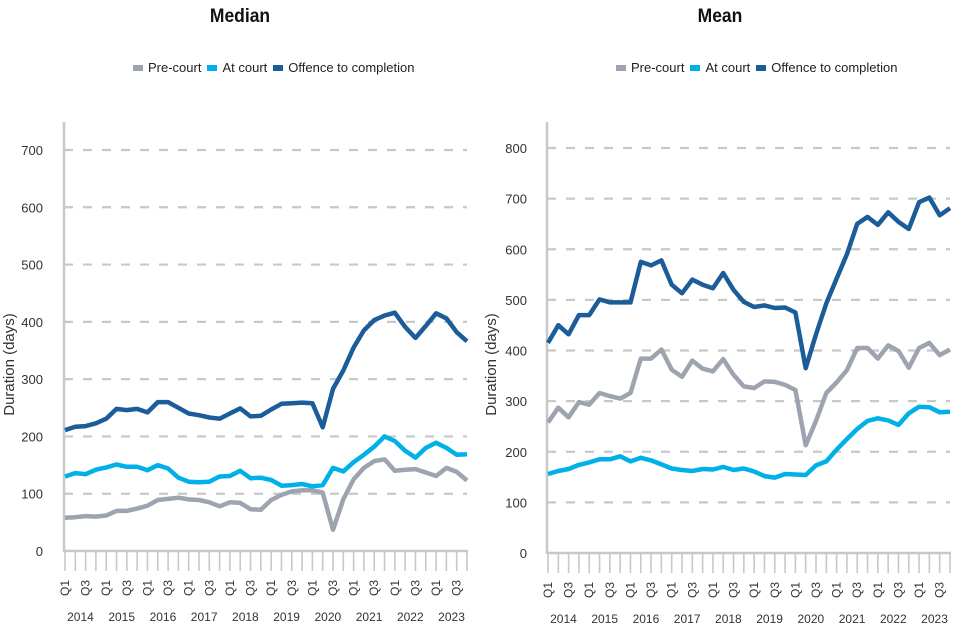 The width and height of the screenshot is (960, 640). I want to click on y-tick-label: 800, so click(516, 148).